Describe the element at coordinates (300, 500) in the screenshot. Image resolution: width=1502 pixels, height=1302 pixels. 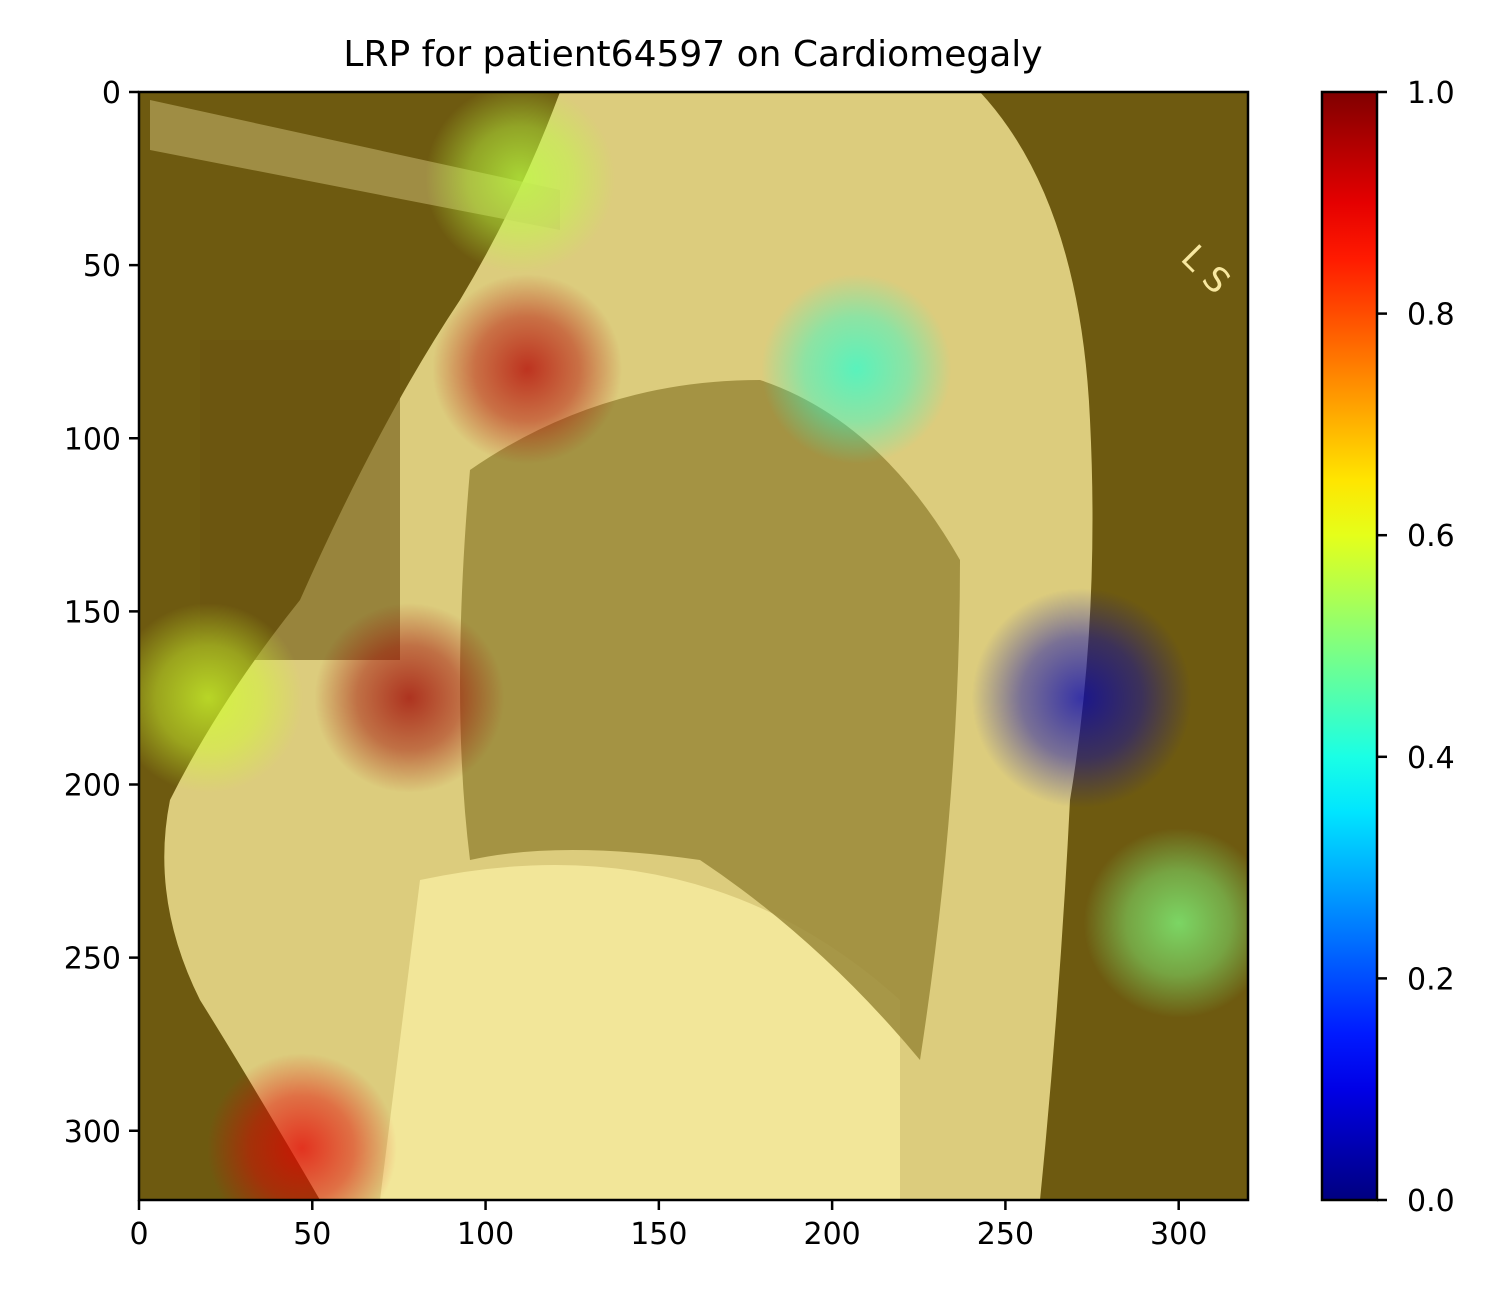
I see `xray-left-dark-region` at that location.